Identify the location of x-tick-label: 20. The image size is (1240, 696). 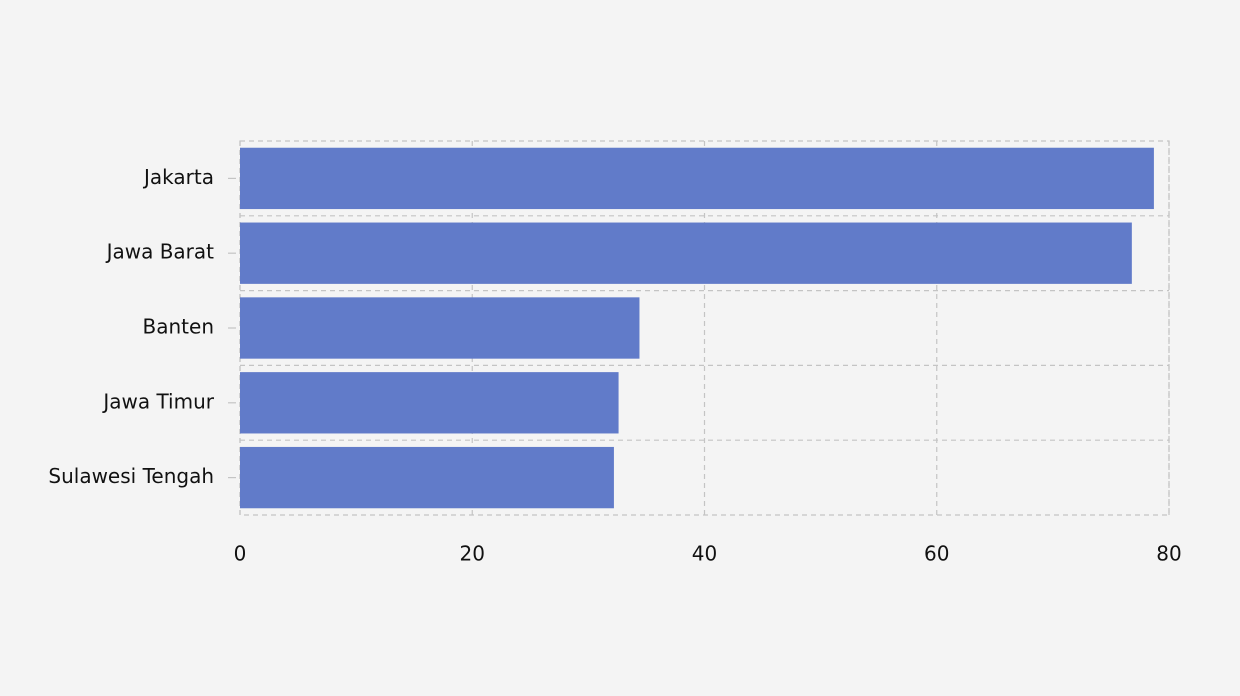
(472, 554).